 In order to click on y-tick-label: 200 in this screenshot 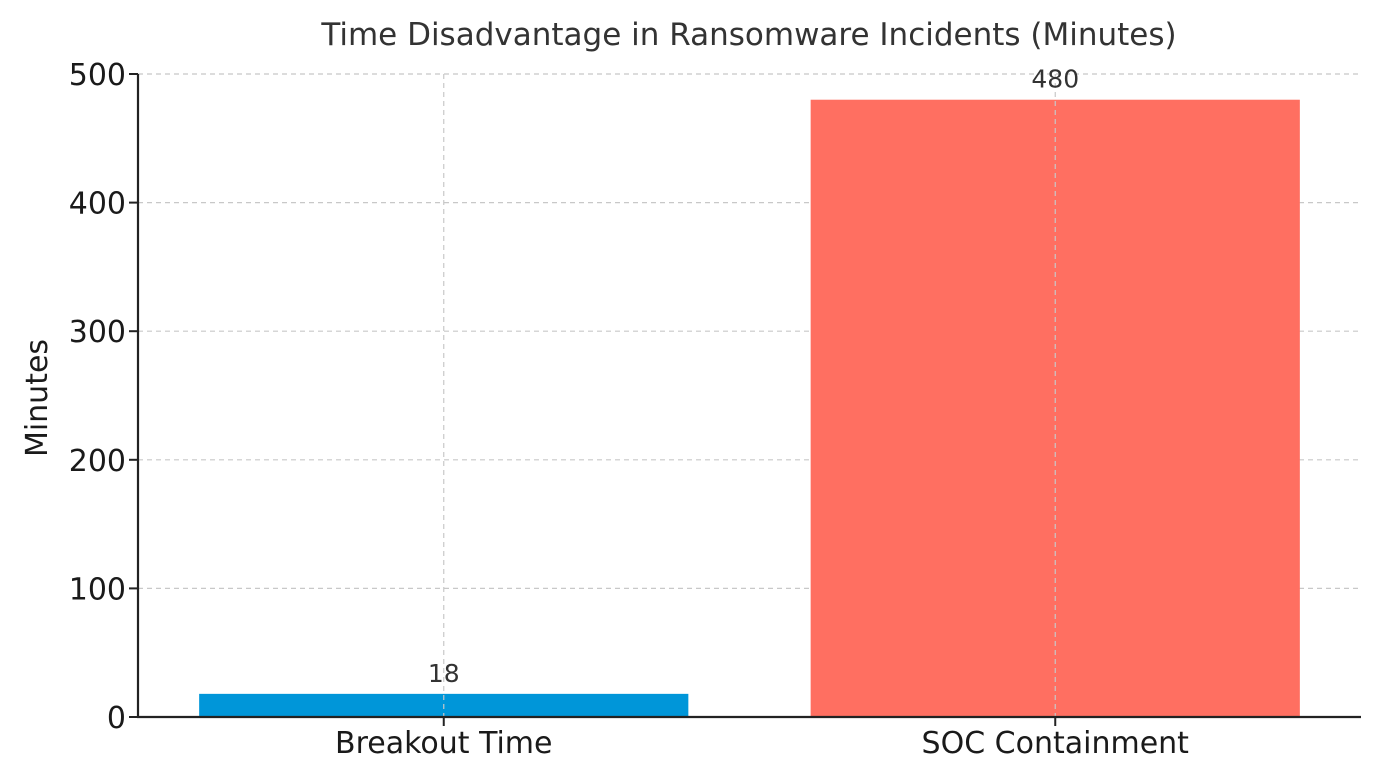, I will do `click(97, 461)`.